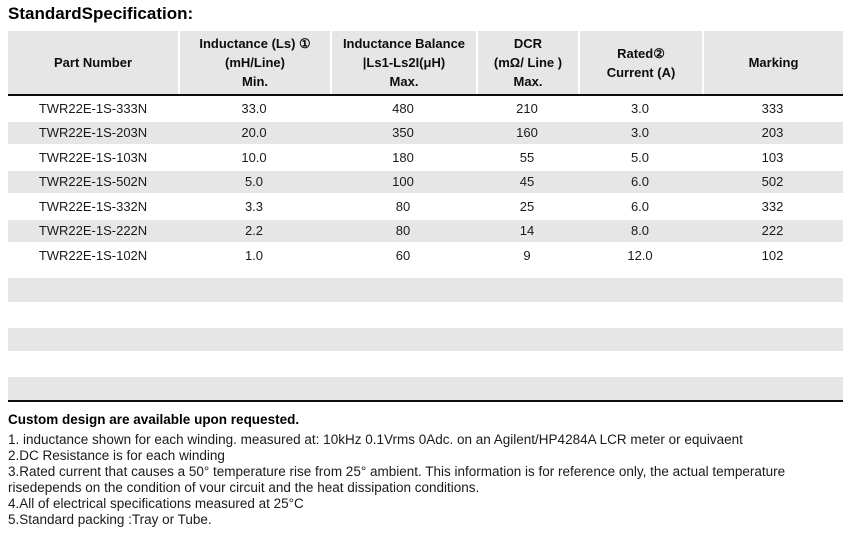 This screenshot has width=850, height=551. I want to click on note-line-2: 2.DC Resistance is for each winding, so click(116, 455).